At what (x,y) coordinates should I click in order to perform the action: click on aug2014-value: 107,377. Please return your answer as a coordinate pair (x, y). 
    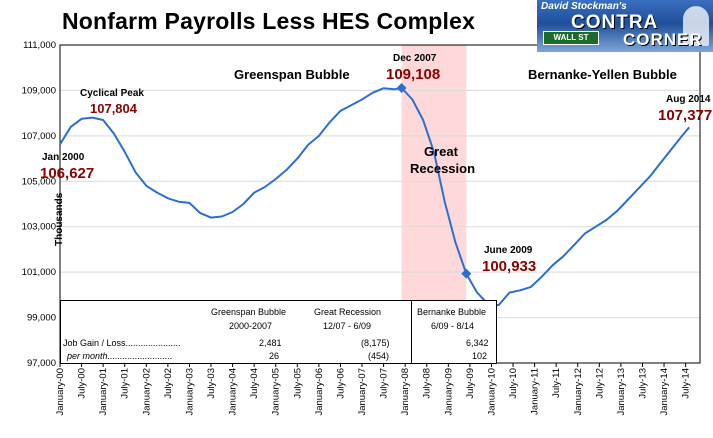
    Looking at the image, I should click on (685, 115).